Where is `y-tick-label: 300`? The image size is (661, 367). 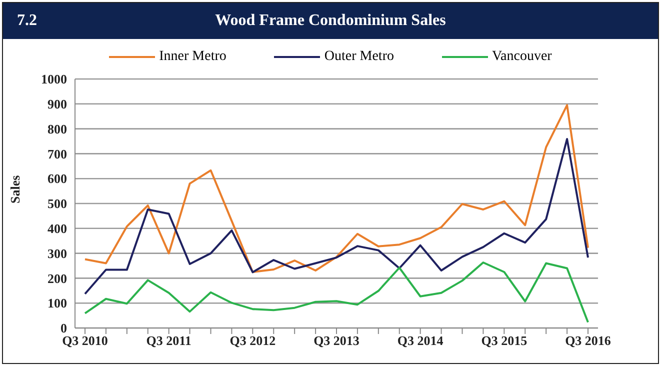 y-tick-label: 300 is located at coordinates (57, 253).